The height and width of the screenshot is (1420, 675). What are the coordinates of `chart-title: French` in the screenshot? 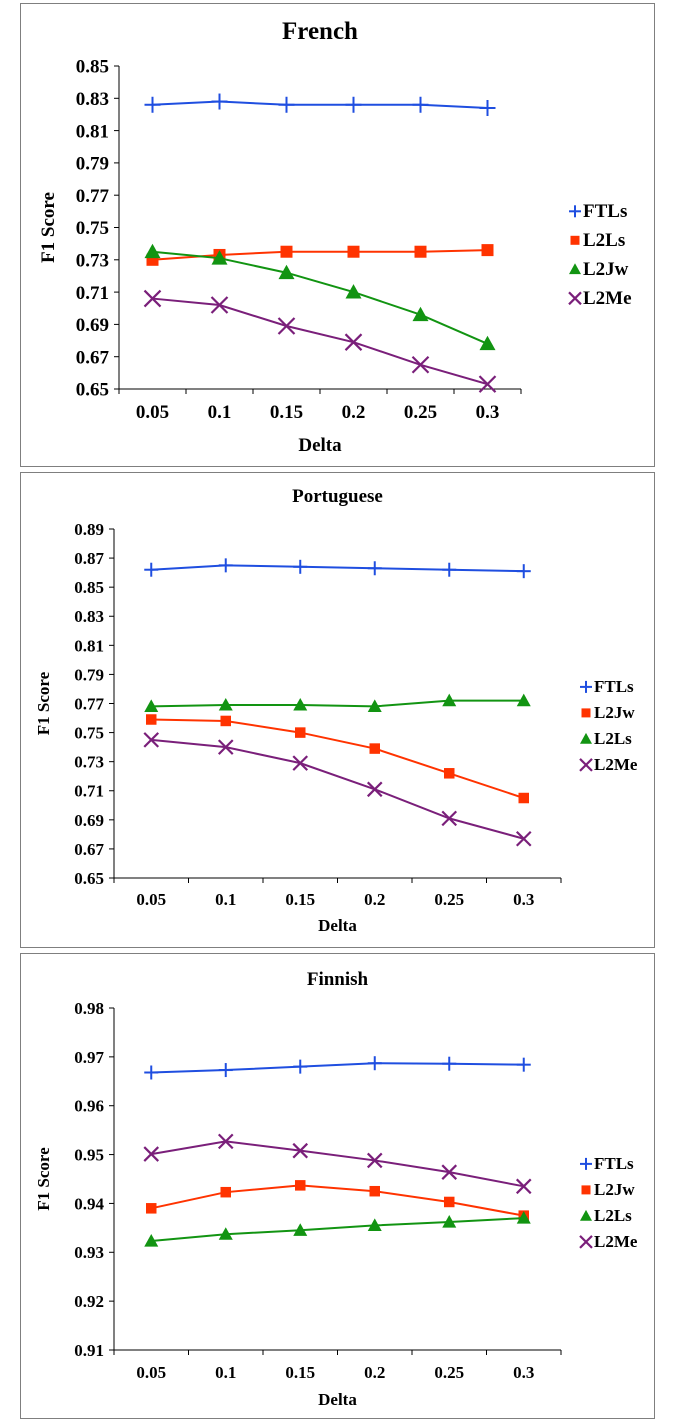 It's located at (320, 31).